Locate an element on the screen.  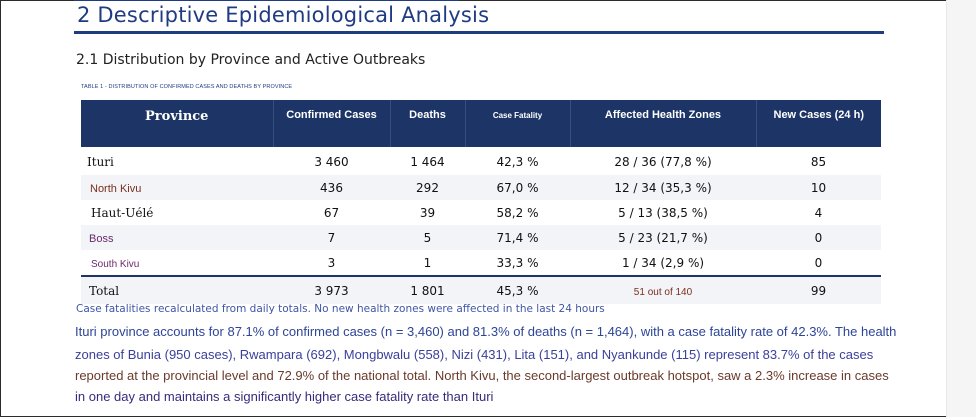
header-province: Province is located at coordinates (177, 123).